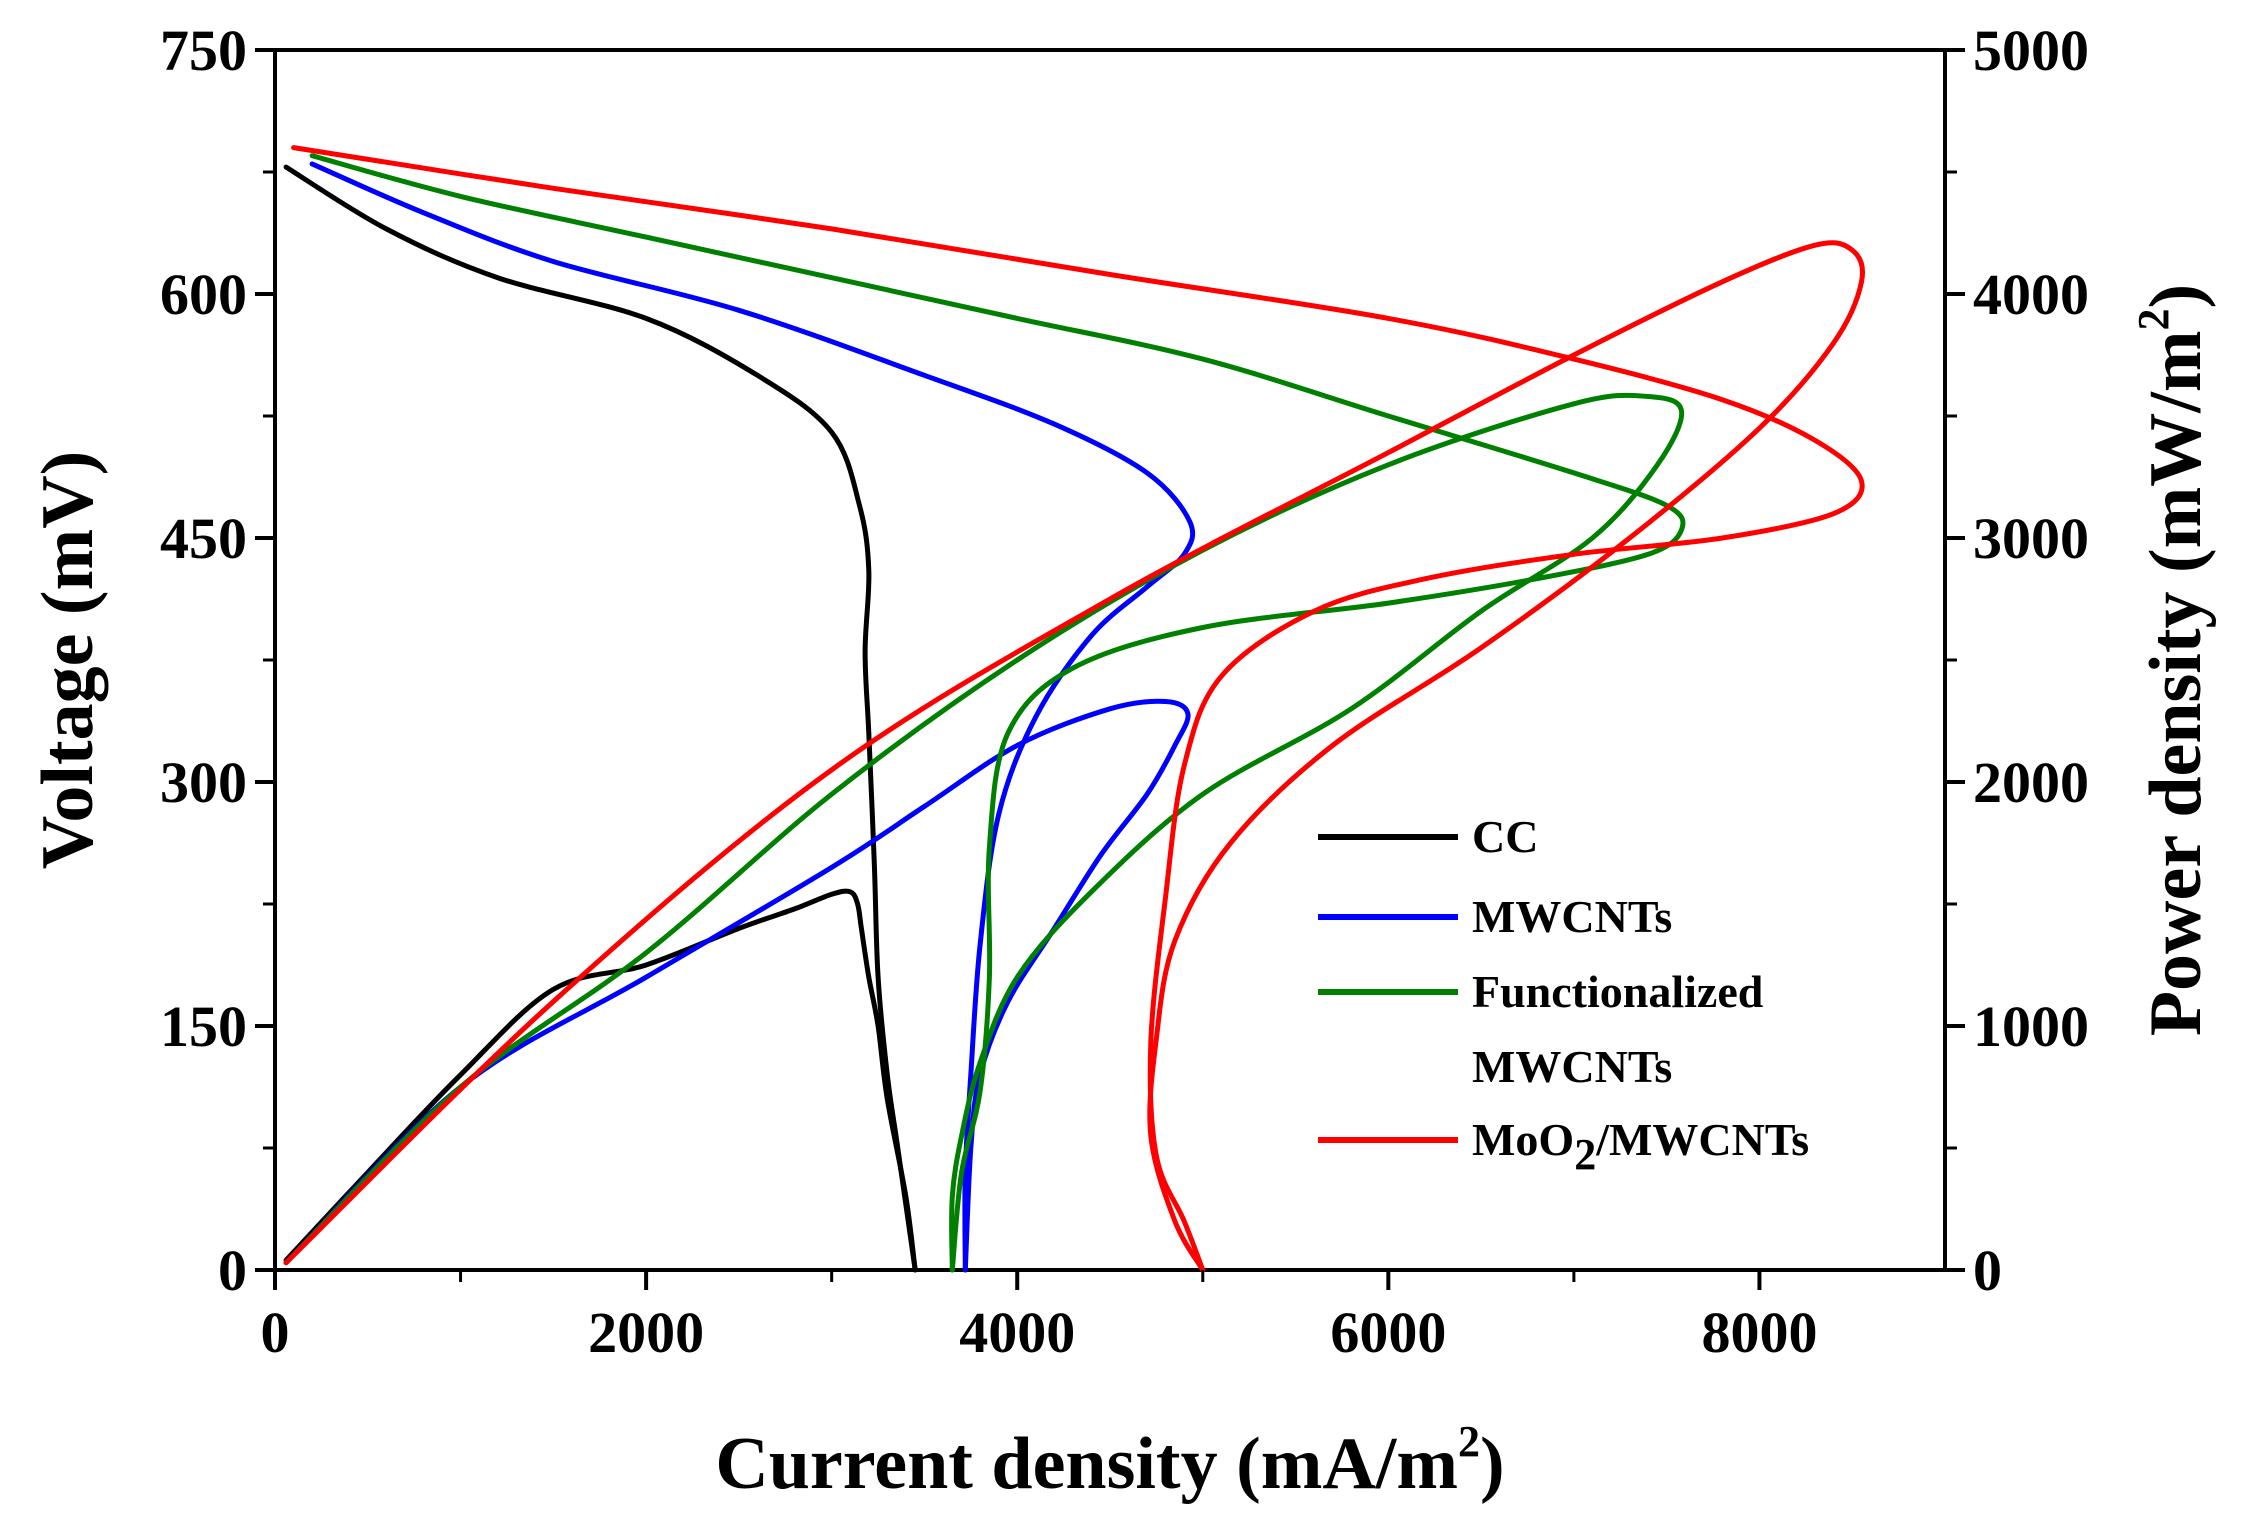  Describe the element at coordinates (1388, 1332) in the screenshot. I see `x-tick-label: 6000` at that location.